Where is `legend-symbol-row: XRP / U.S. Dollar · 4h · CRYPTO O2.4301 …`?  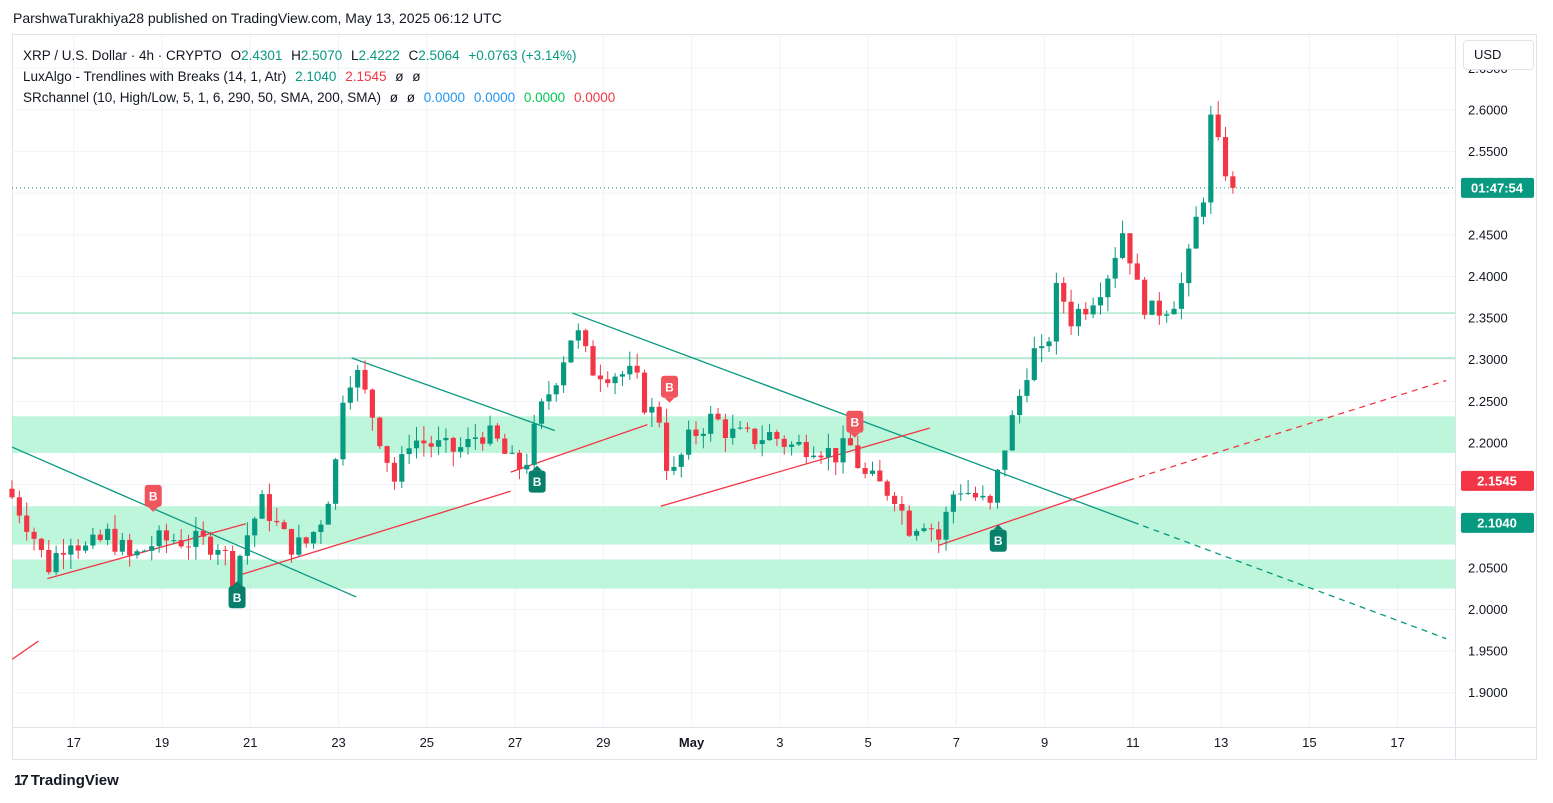
legend-symbol-row: XRP / U.S. Dollar · 4h · CRYPTO O2.4301 … is located at coordinates (321, 55).